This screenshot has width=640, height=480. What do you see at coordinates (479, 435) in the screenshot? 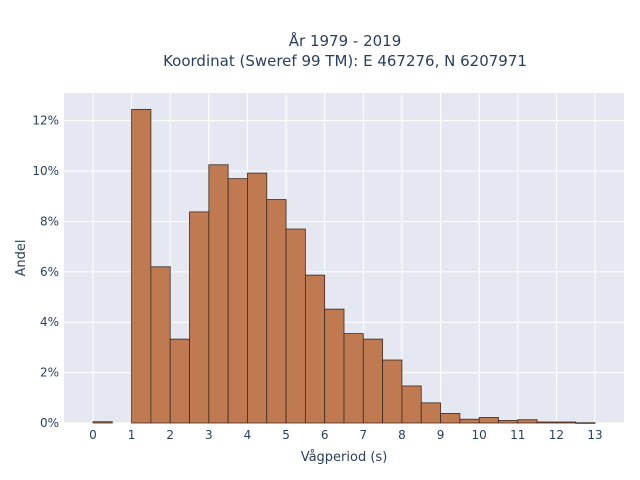
I see `x-tick-label: 10` at bounding box center [479, 435].